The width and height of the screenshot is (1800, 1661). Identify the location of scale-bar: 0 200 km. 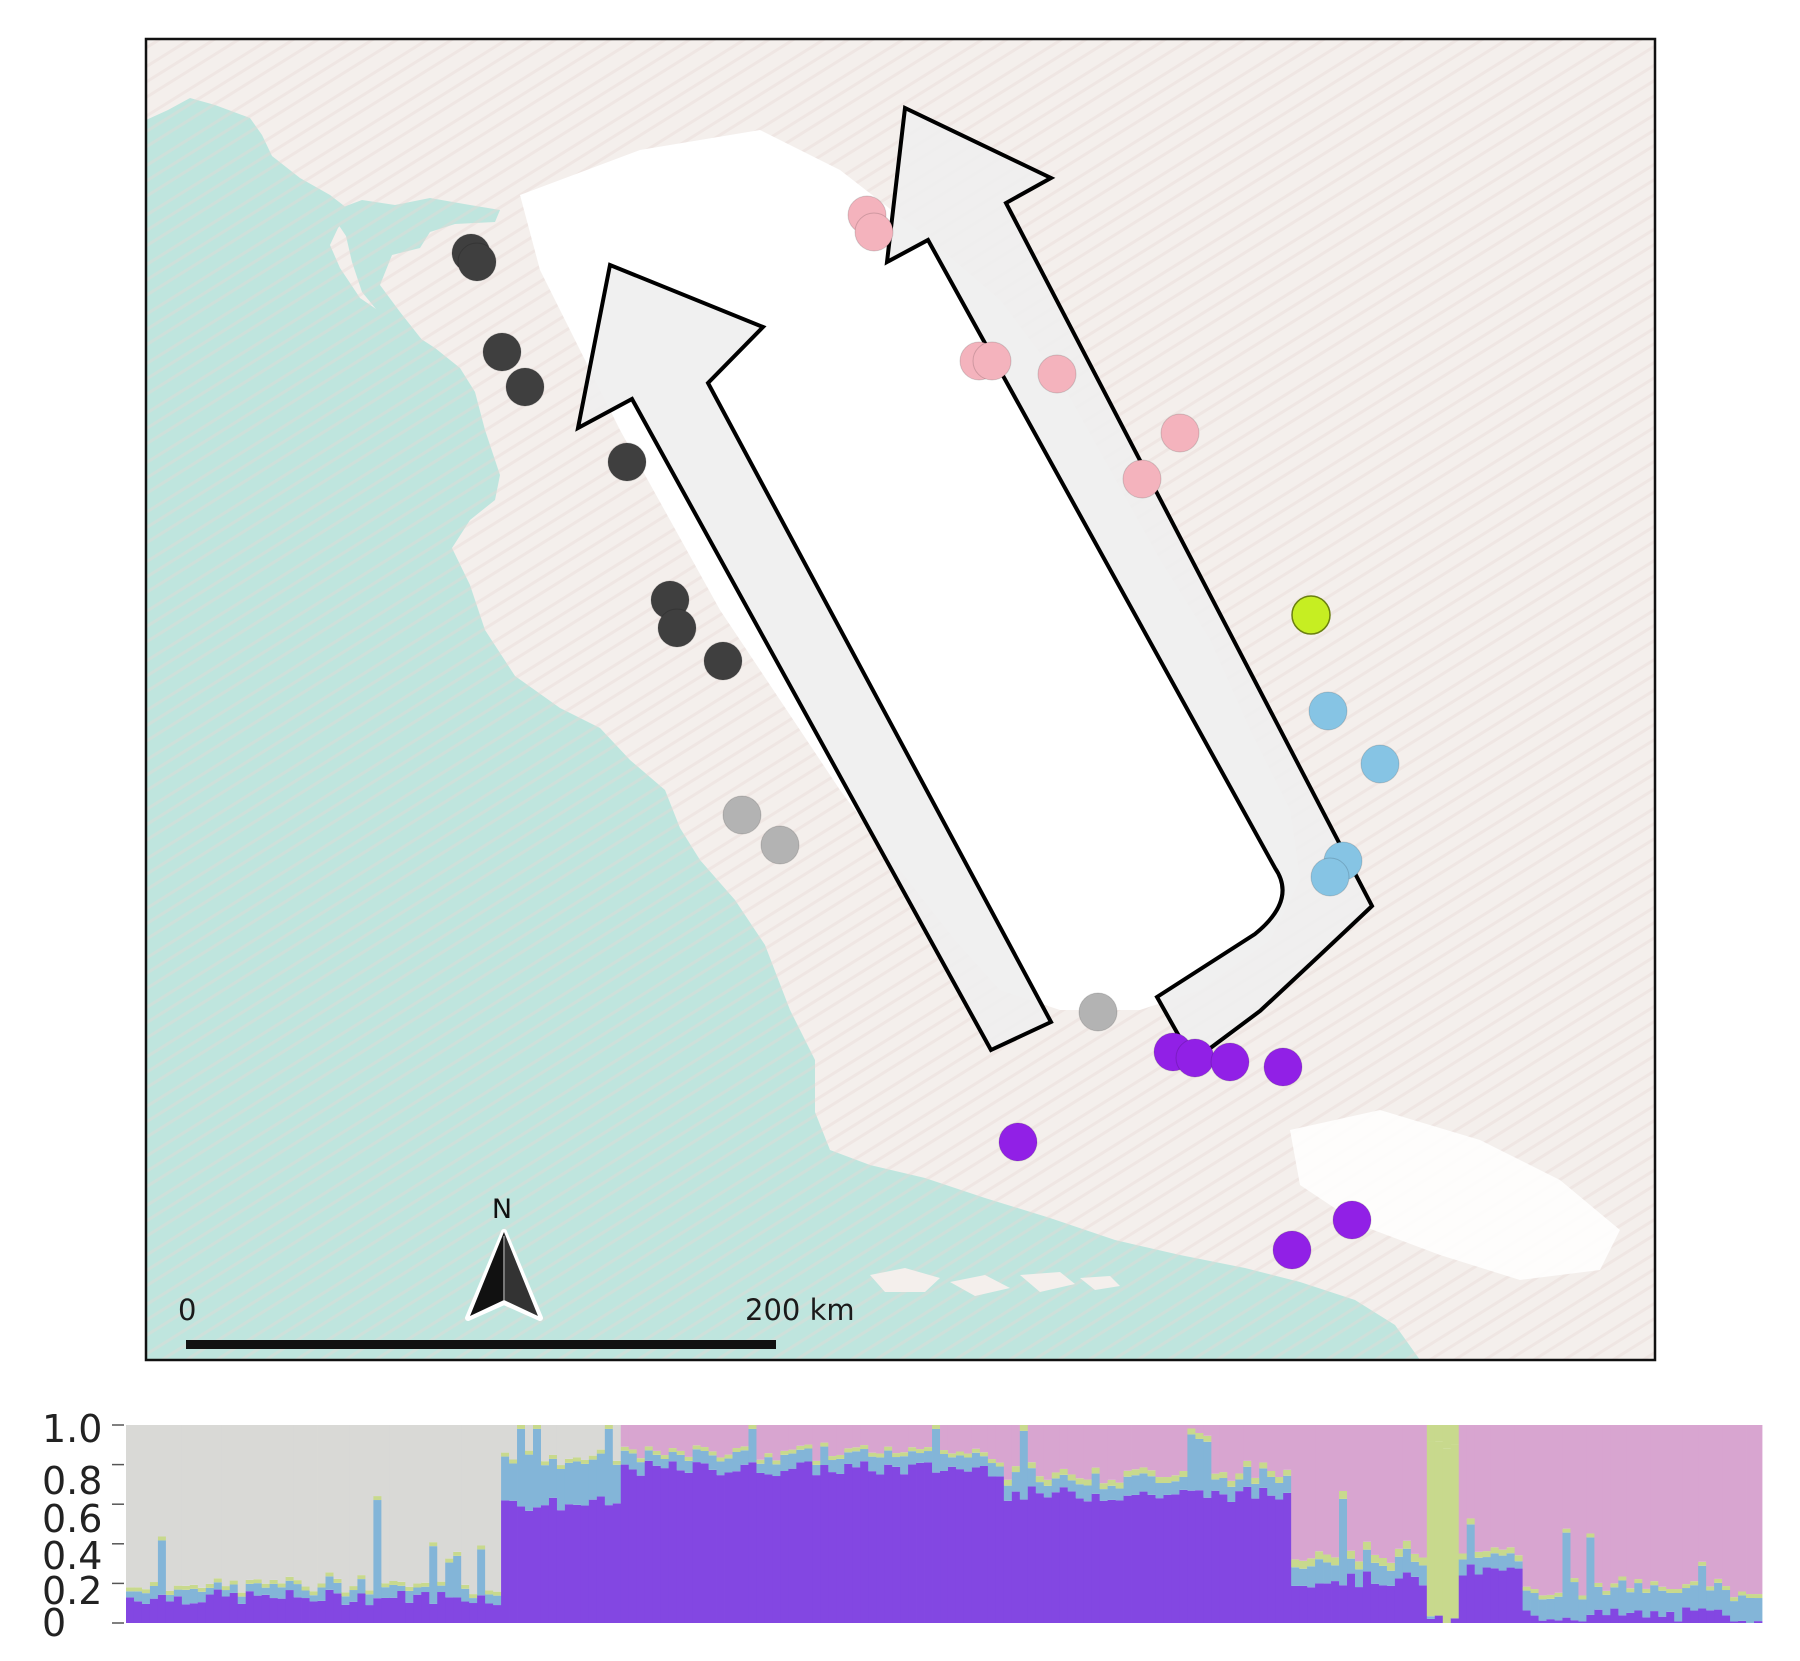
(516, 1321).